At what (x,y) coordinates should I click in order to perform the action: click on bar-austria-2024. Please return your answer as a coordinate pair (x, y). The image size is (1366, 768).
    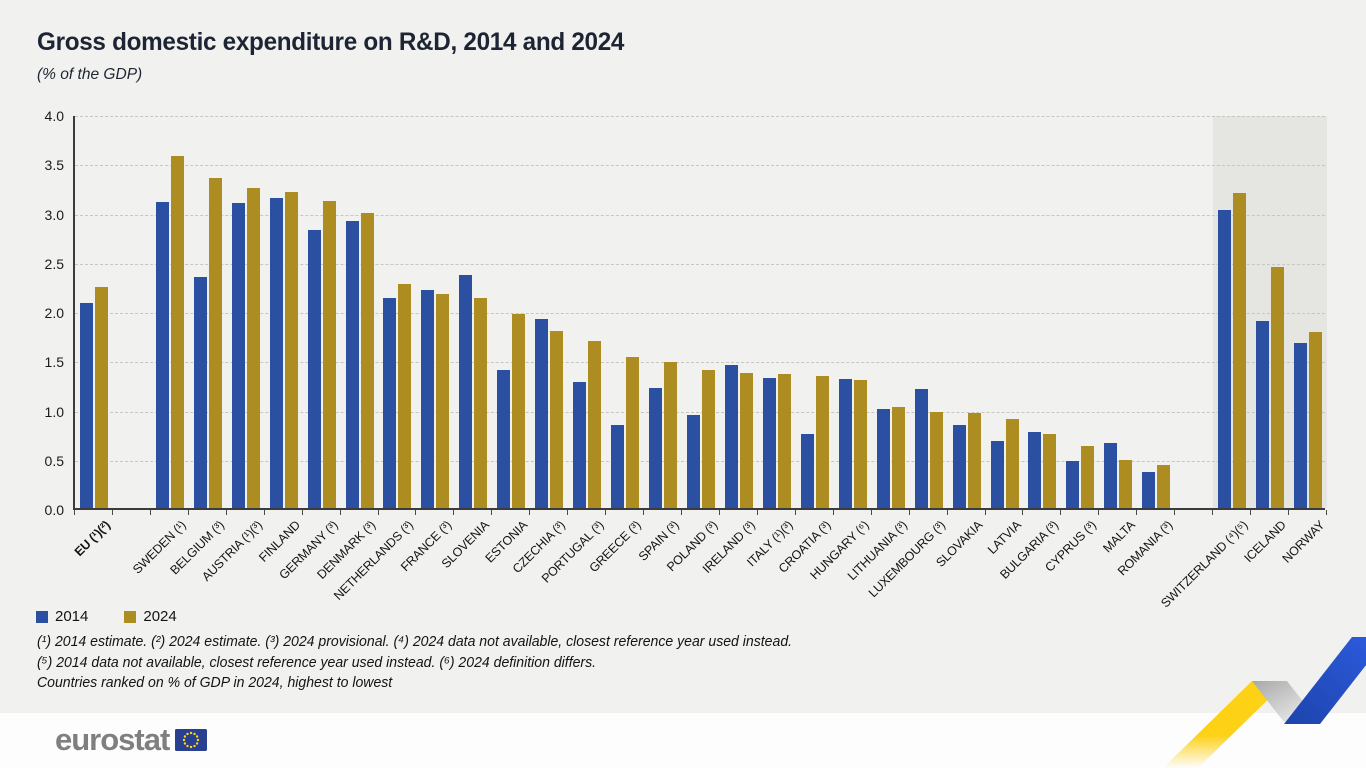
    Looking at the image, I should click on (253, 347).